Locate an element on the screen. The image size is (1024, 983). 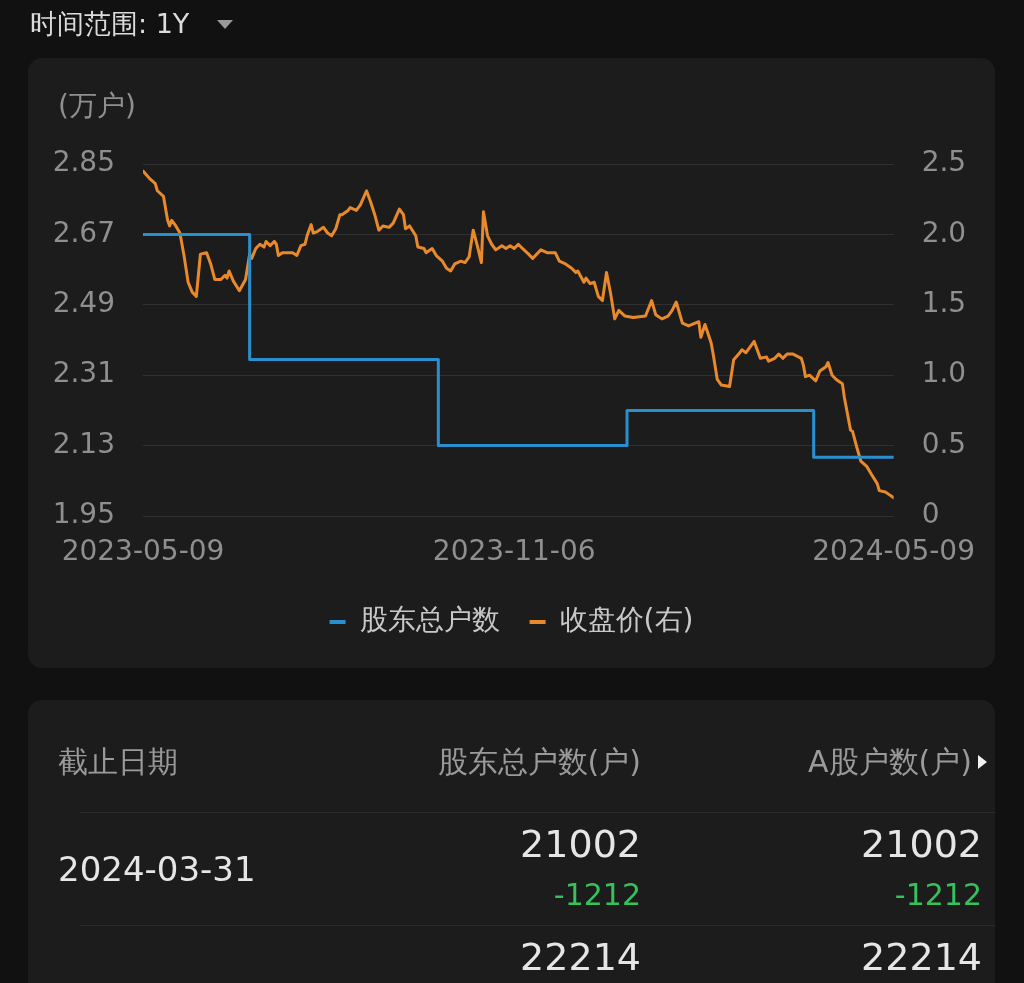
y-tick-label: 2.31 is located at coordinates (83, 373).